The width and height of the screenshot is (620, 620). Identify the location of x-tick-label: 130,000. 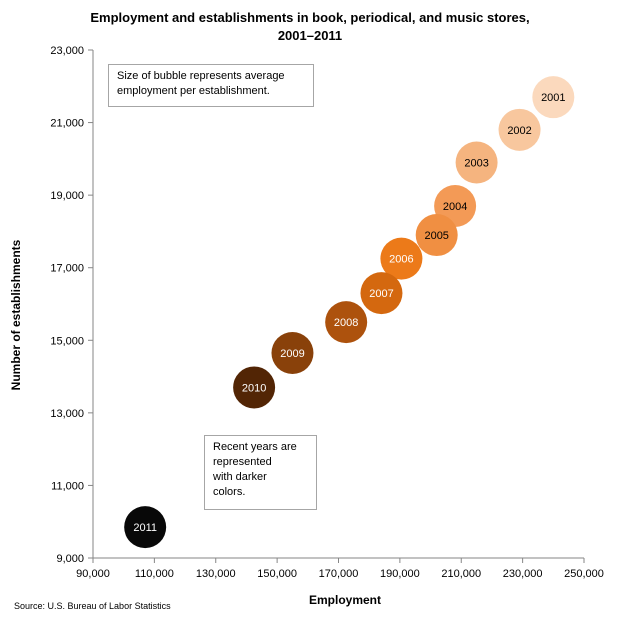
(216, 574).